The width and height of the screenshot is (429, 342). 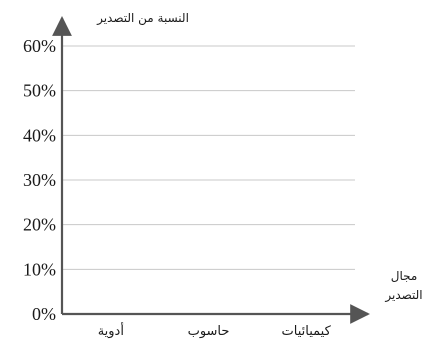 I want to click on y-axis-title: النسبة من التصدير, so click(x=142, y=18).